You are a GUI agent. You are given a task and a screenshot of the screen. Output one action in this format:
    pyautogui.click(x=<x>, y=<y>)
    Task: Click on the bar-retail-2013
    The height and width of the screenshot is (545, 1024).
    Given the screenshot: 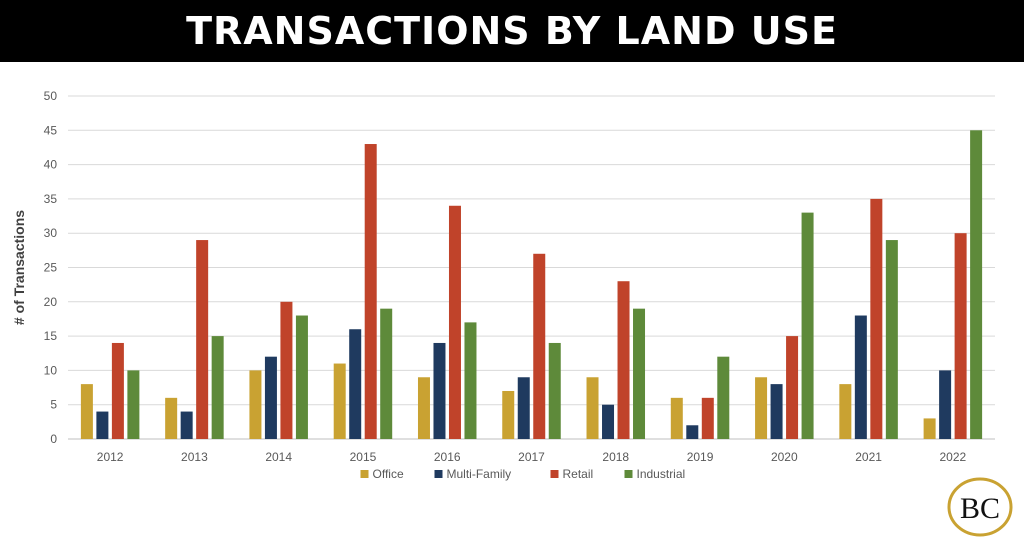 What is the action you would take?
    pyautogui.click(x=202, y=339)
    